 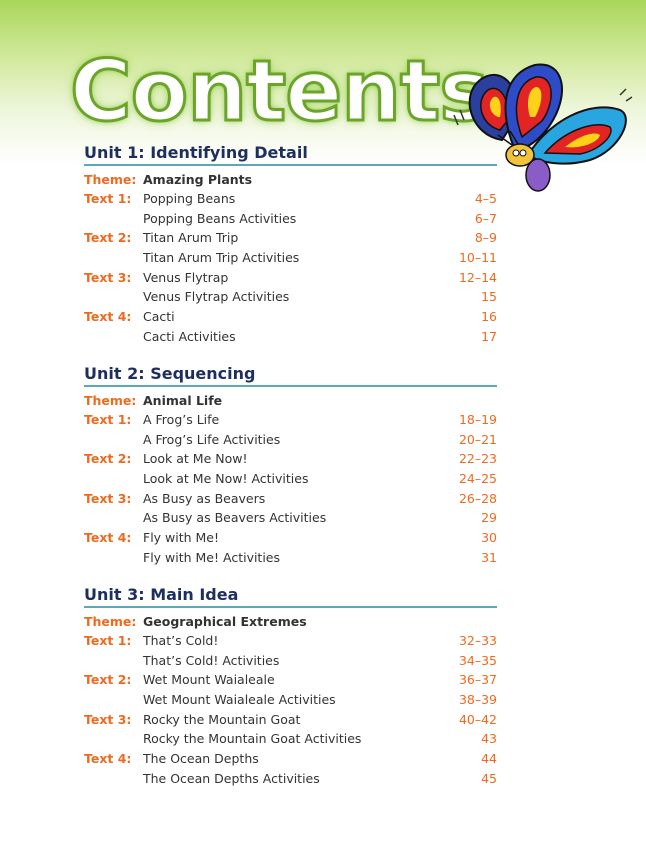 I want to click on entry-title: Cacti Activities, so click(x=189, y=336).